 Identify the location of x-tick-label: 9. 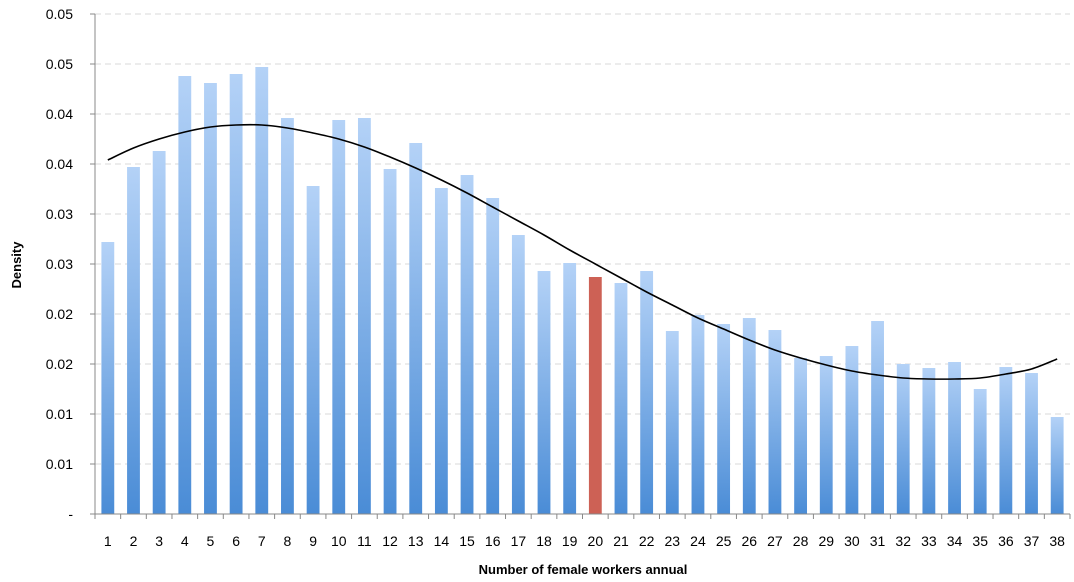
(313, 541).